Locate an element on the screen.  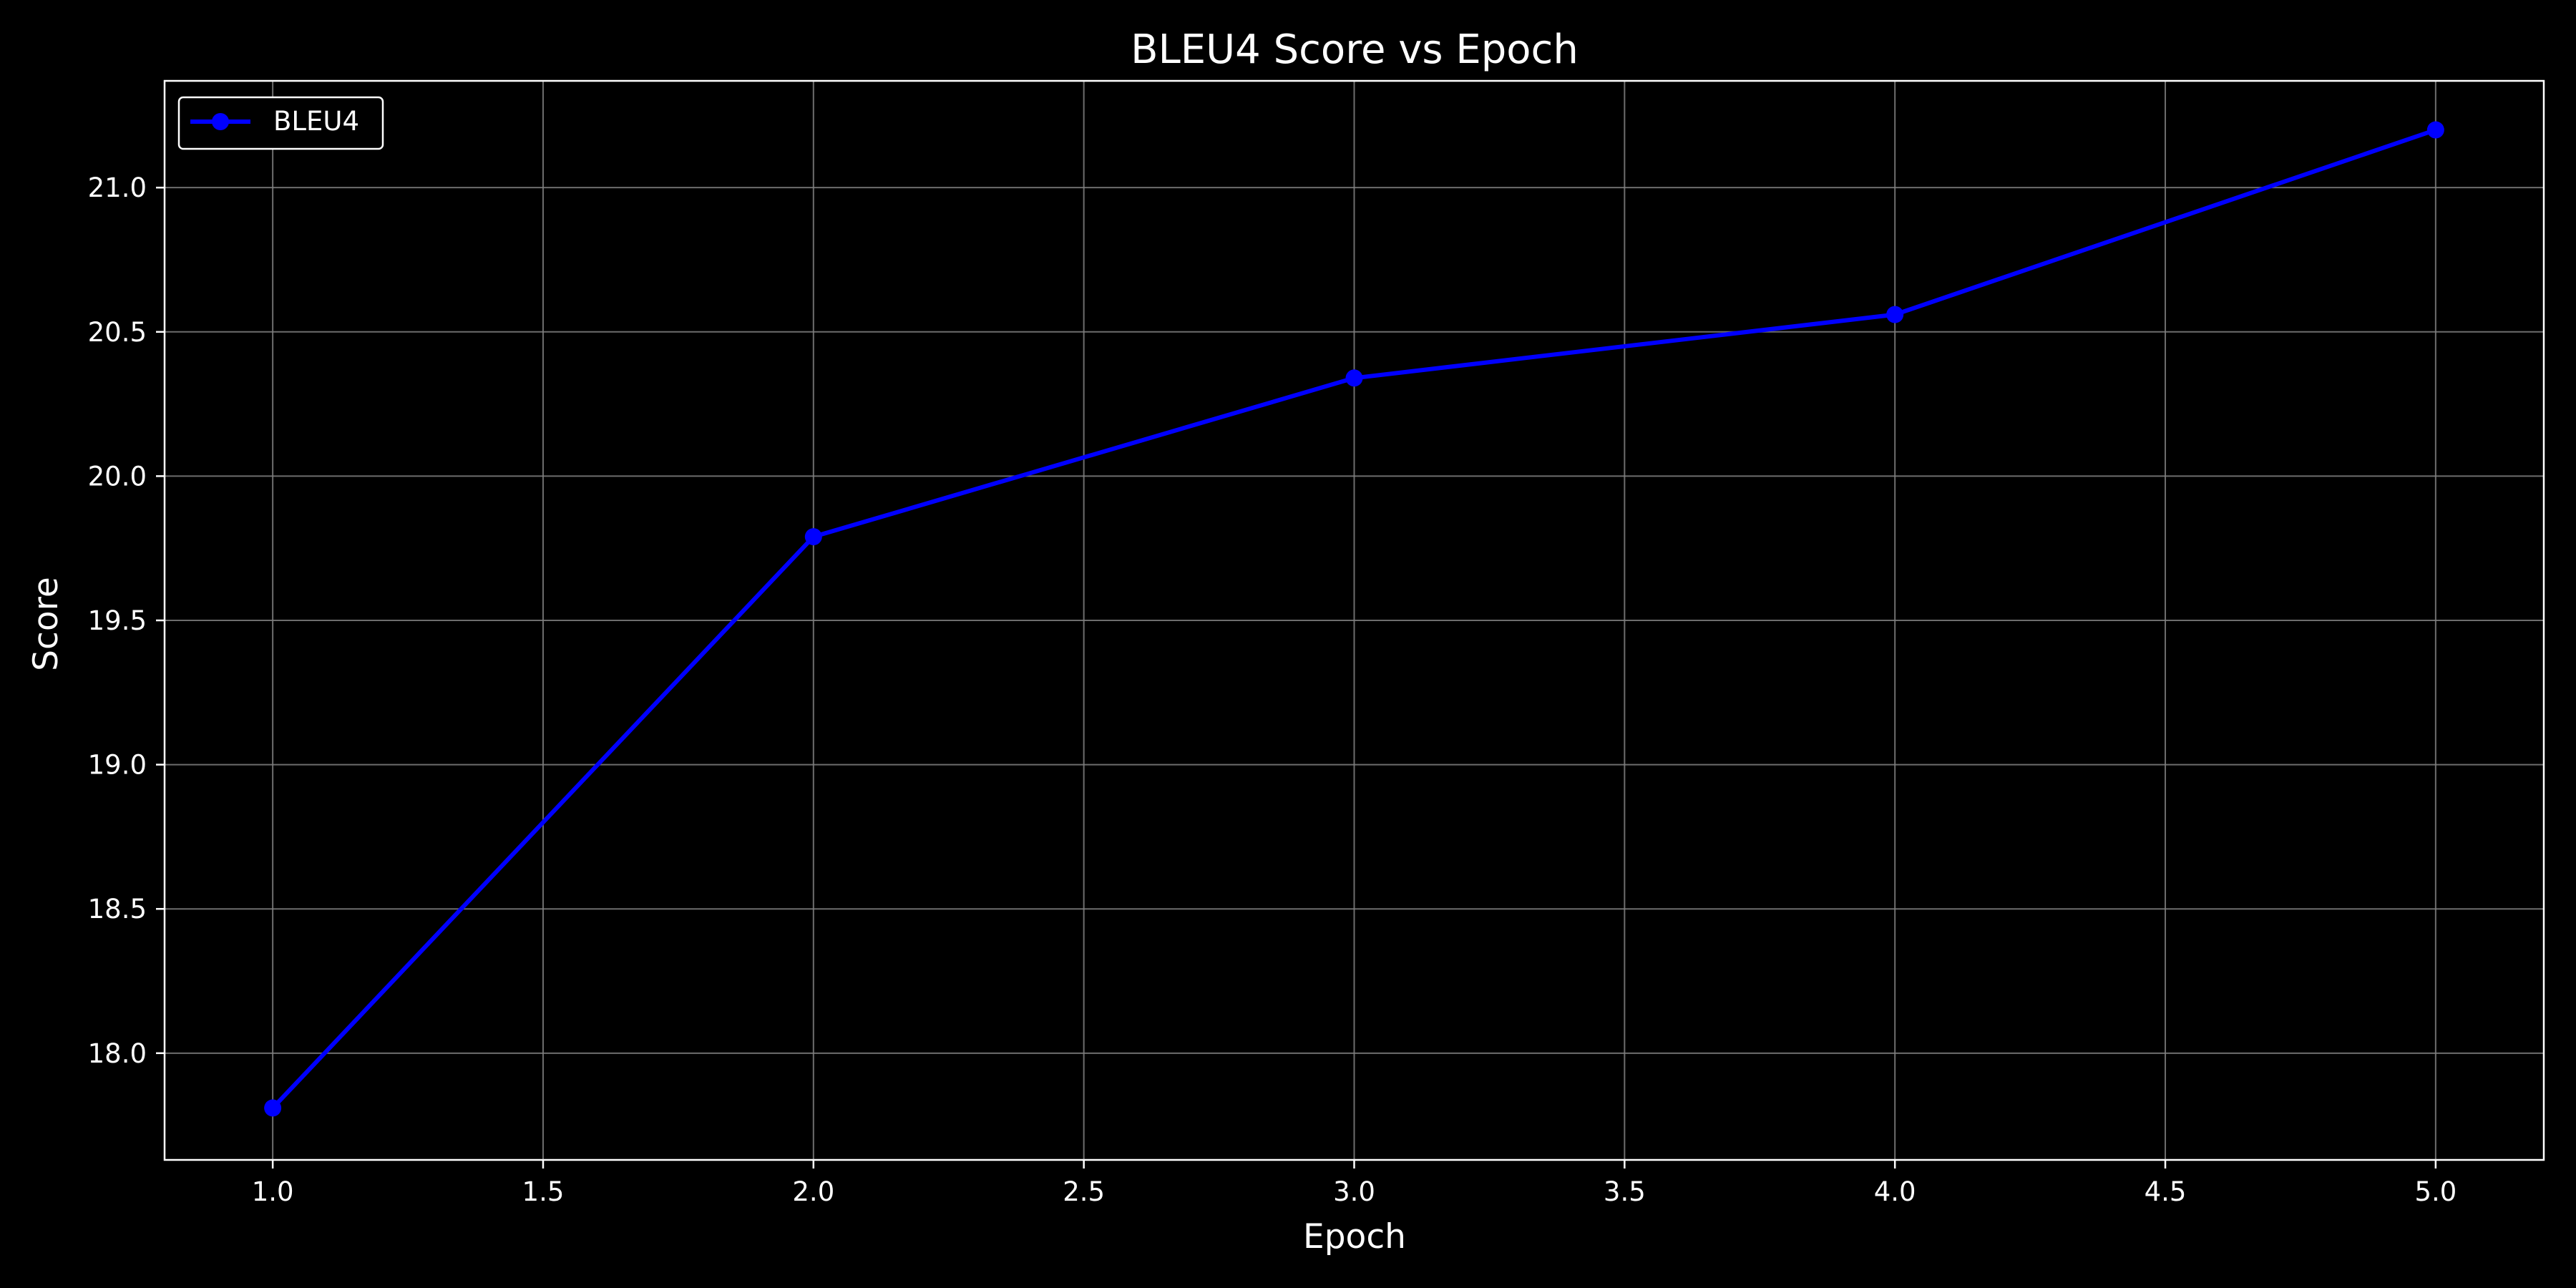
legend-box is located at coordinates (280, 123).